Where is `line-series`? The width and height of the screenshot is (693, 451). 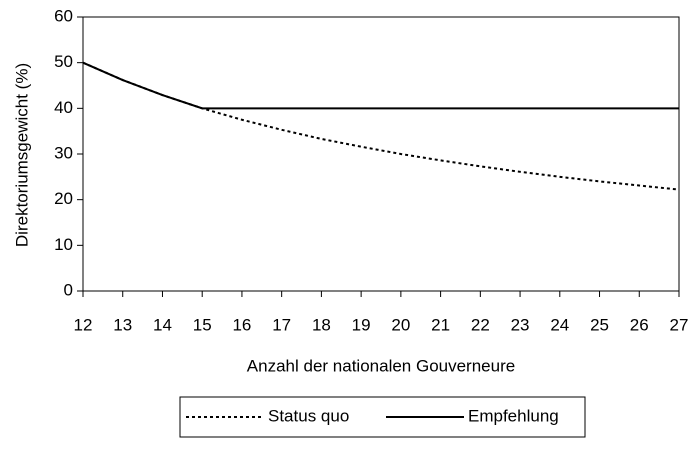 line-series is located at coordinates (380, 85).